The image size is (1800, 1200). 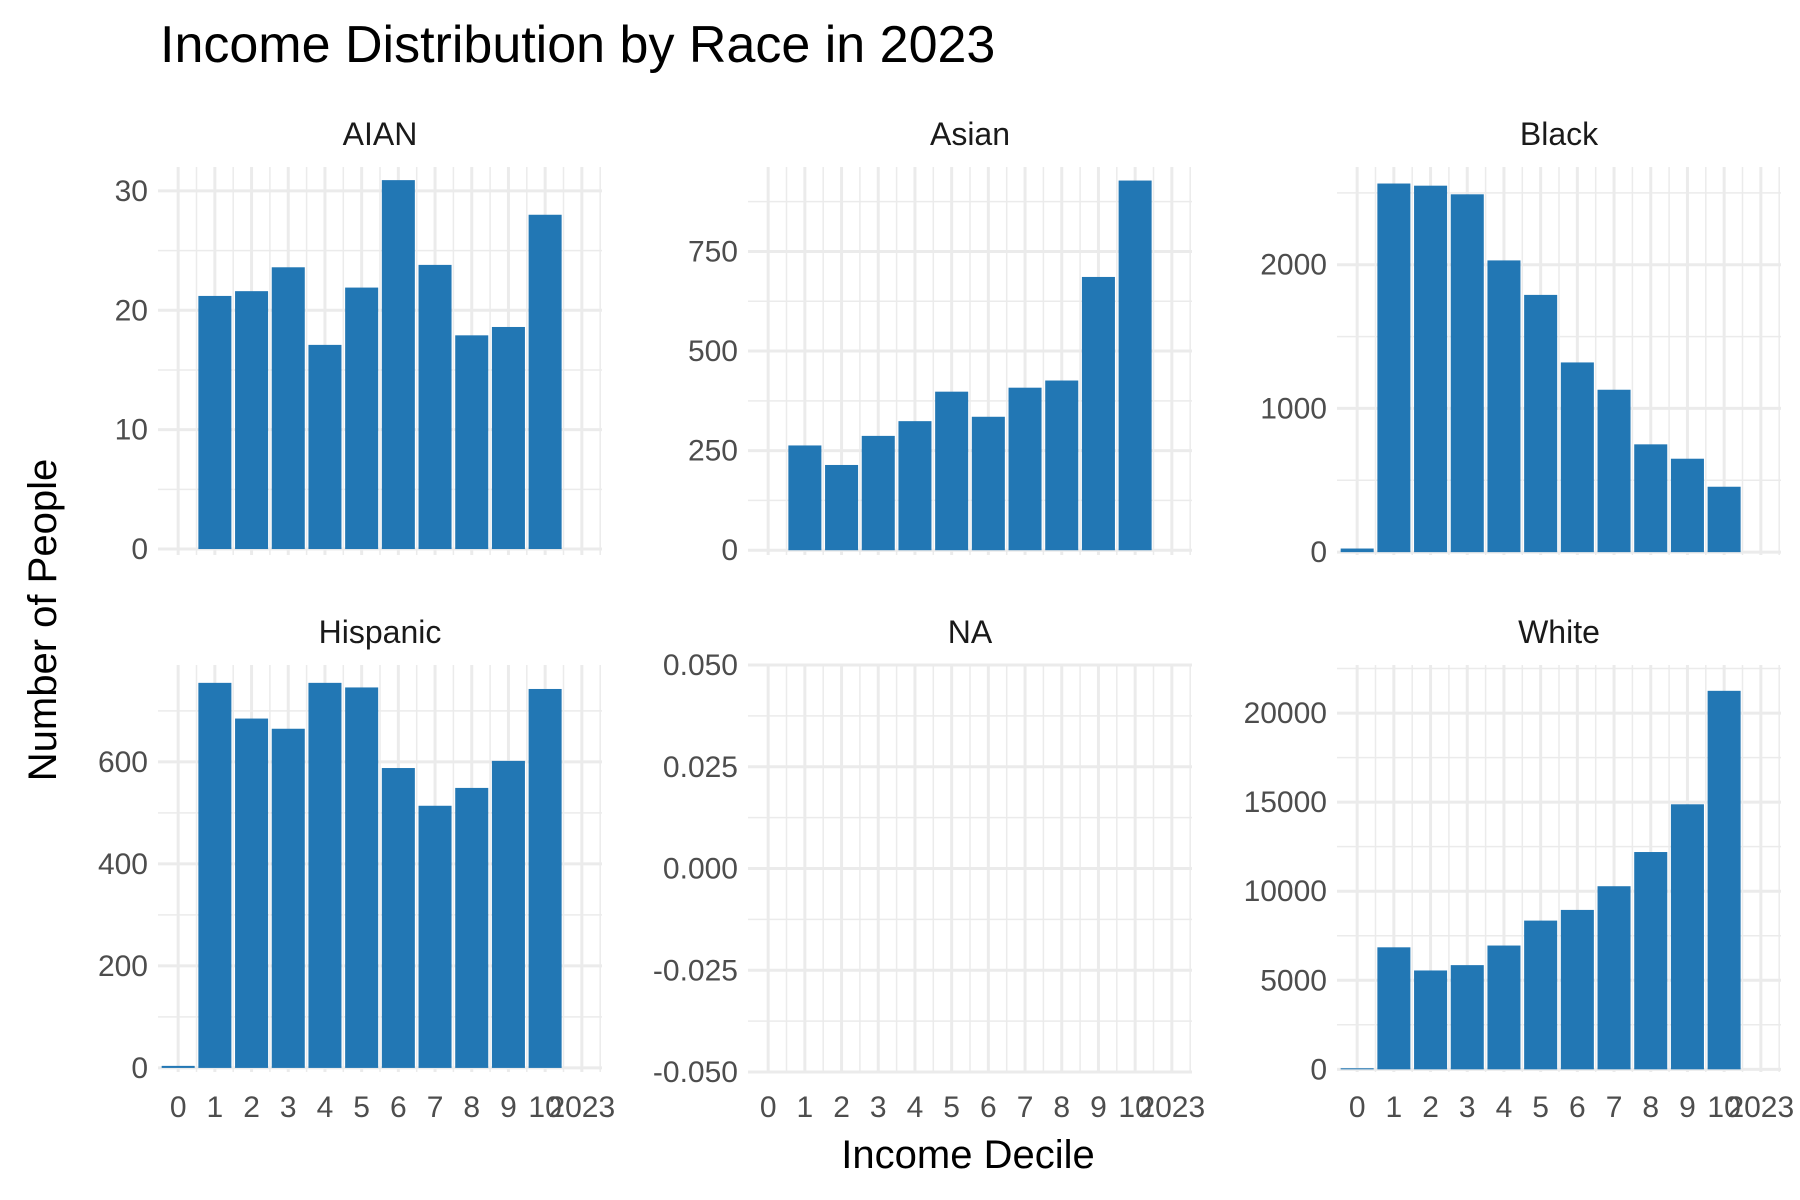 What do you see at coordinates (123, 864) in the screenshot?
I see `y-tick-label: 400` at bounding box center [123, 864].